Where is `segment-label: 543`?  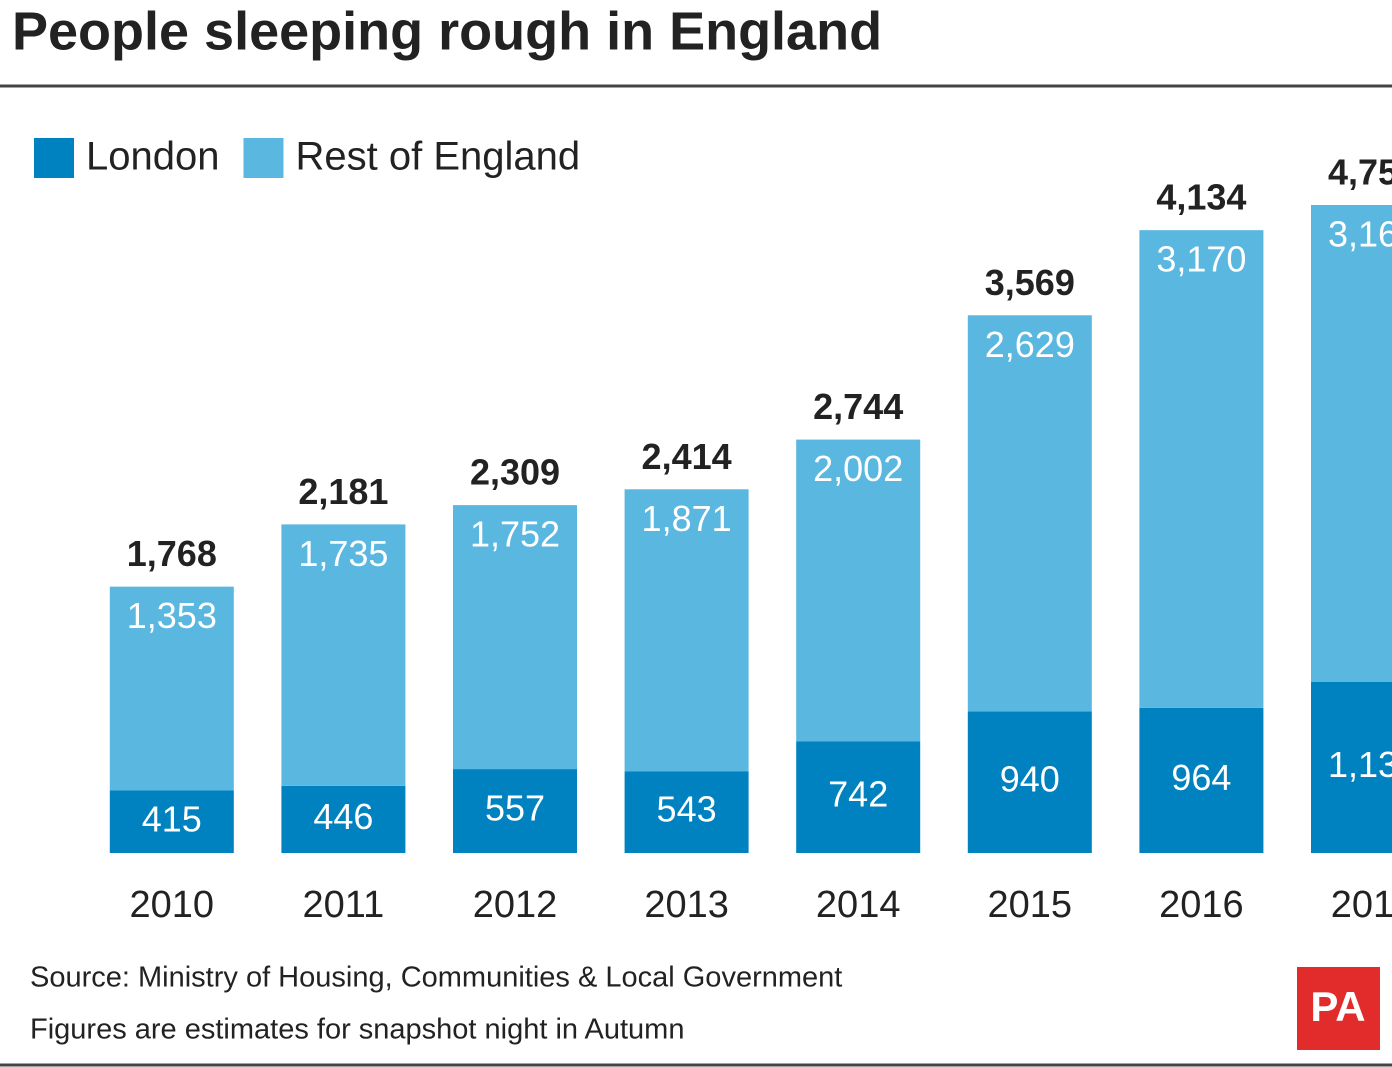 segment-label: 543 is located at coordinates (687, 809).